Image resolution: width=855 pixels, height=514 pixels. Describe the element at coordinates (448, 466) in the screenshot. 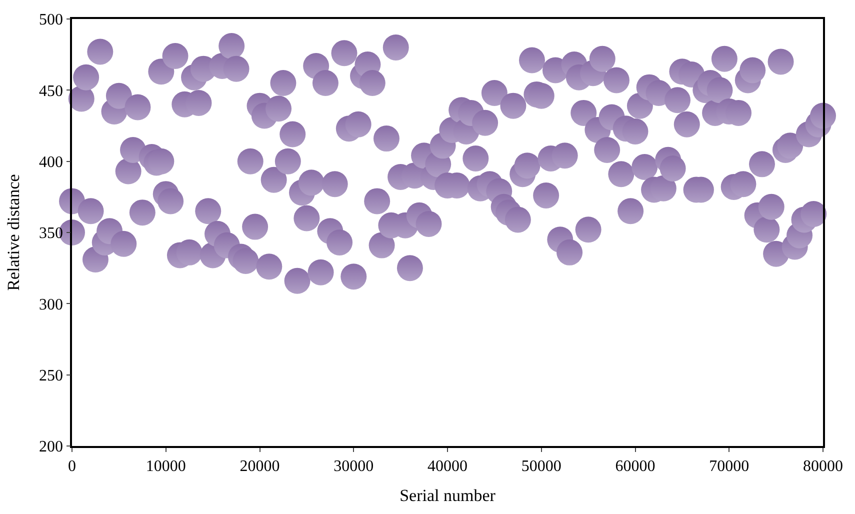

I see `x-tick-label: 40000` at that location.